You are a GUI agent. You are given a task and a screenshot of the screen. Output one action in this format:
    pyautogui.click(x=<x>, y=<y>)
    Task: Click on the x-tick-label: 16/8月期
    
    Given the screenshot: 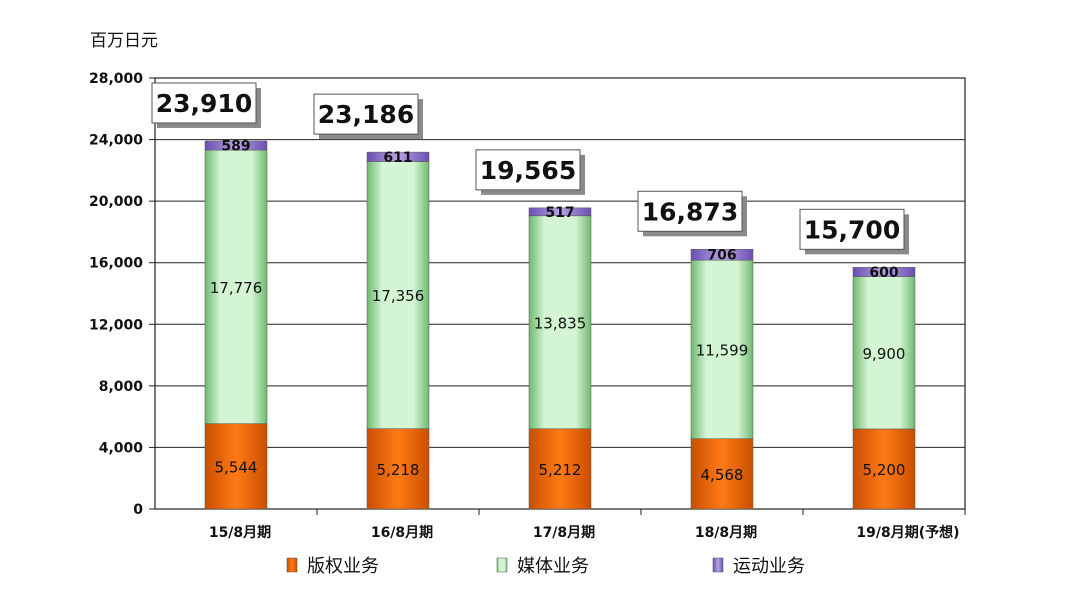 What is the action you would take?
    pyautogui.click(x=402, y=533)
    